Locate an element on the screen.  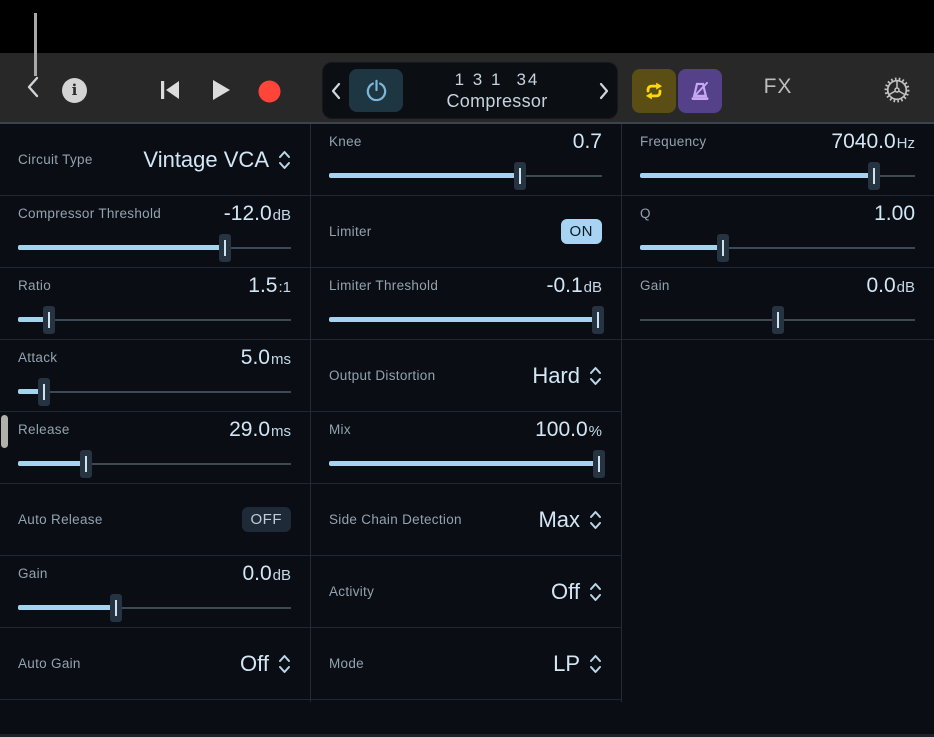
param-toggle-on: ON is located at coordinates (581, 231).